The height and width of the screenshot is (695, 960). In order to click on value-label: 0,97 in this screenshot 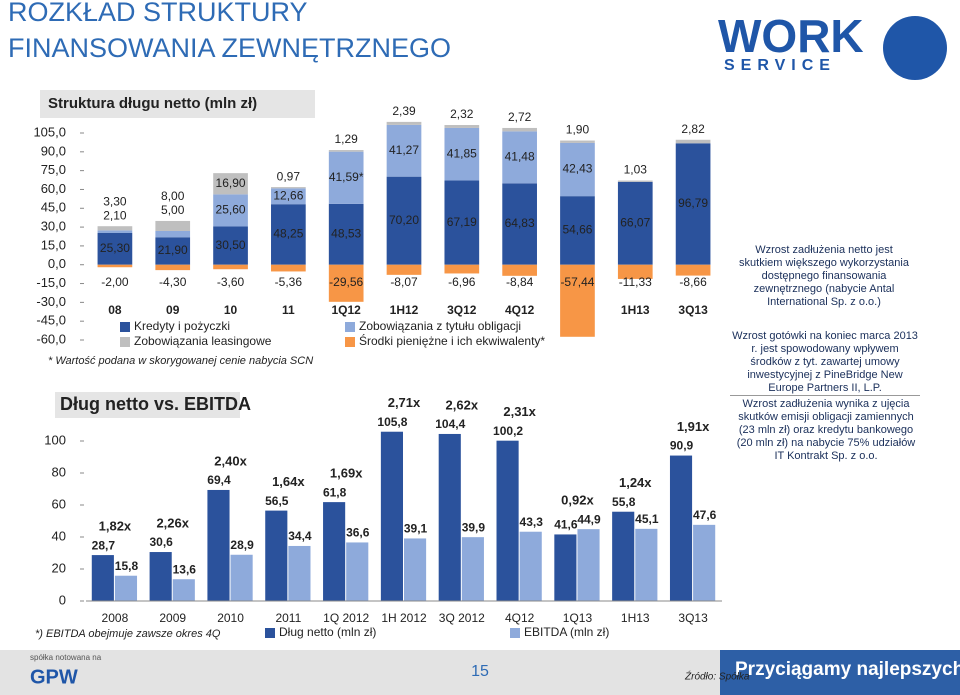, I will do `click(289, 176)`.